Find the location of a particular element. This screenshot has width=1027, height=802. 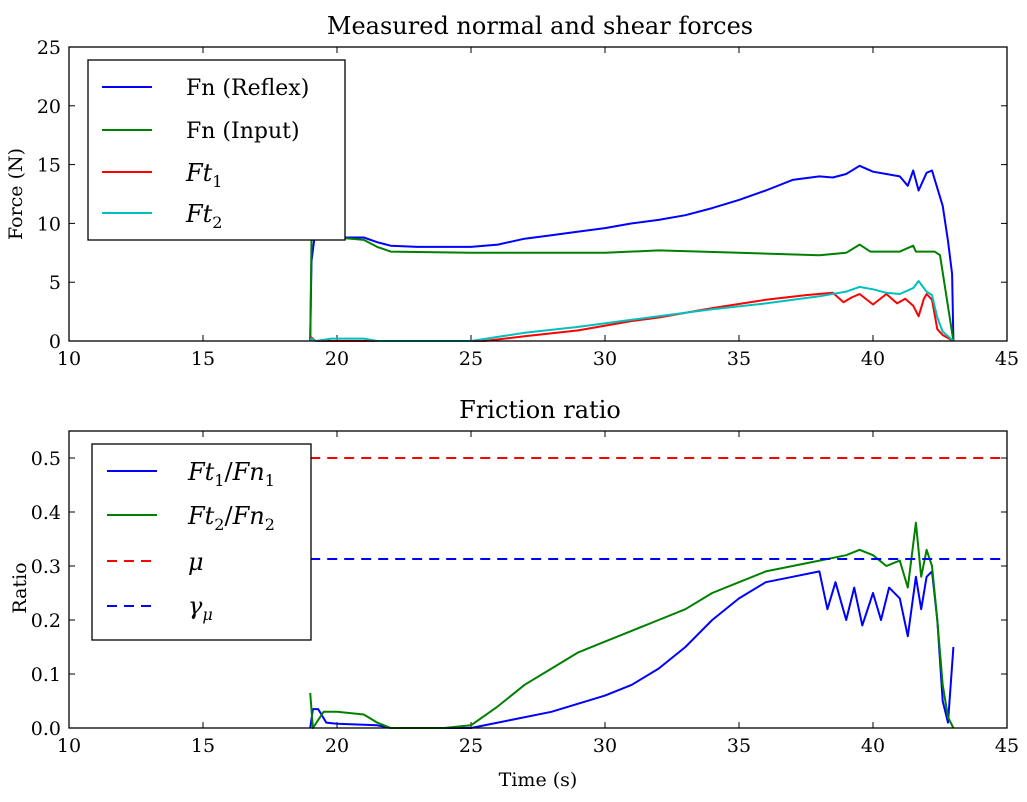

ratio-x-axis-label: Time (s) is located at coordinates (538, 780).